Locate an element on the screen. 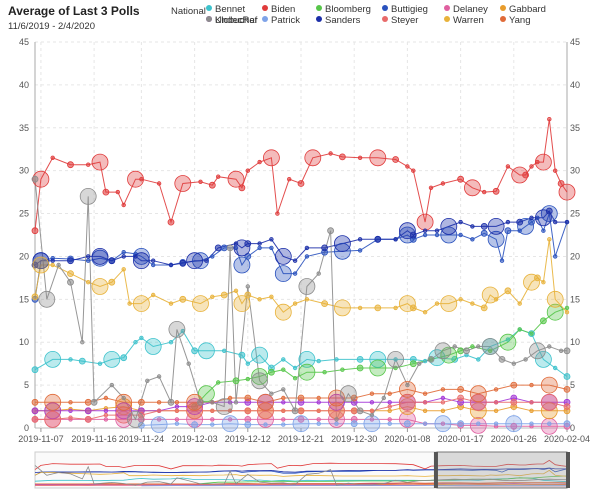 The image size is (600, 491). legend-item-biden: Biden is located at coordinates (278, 9).